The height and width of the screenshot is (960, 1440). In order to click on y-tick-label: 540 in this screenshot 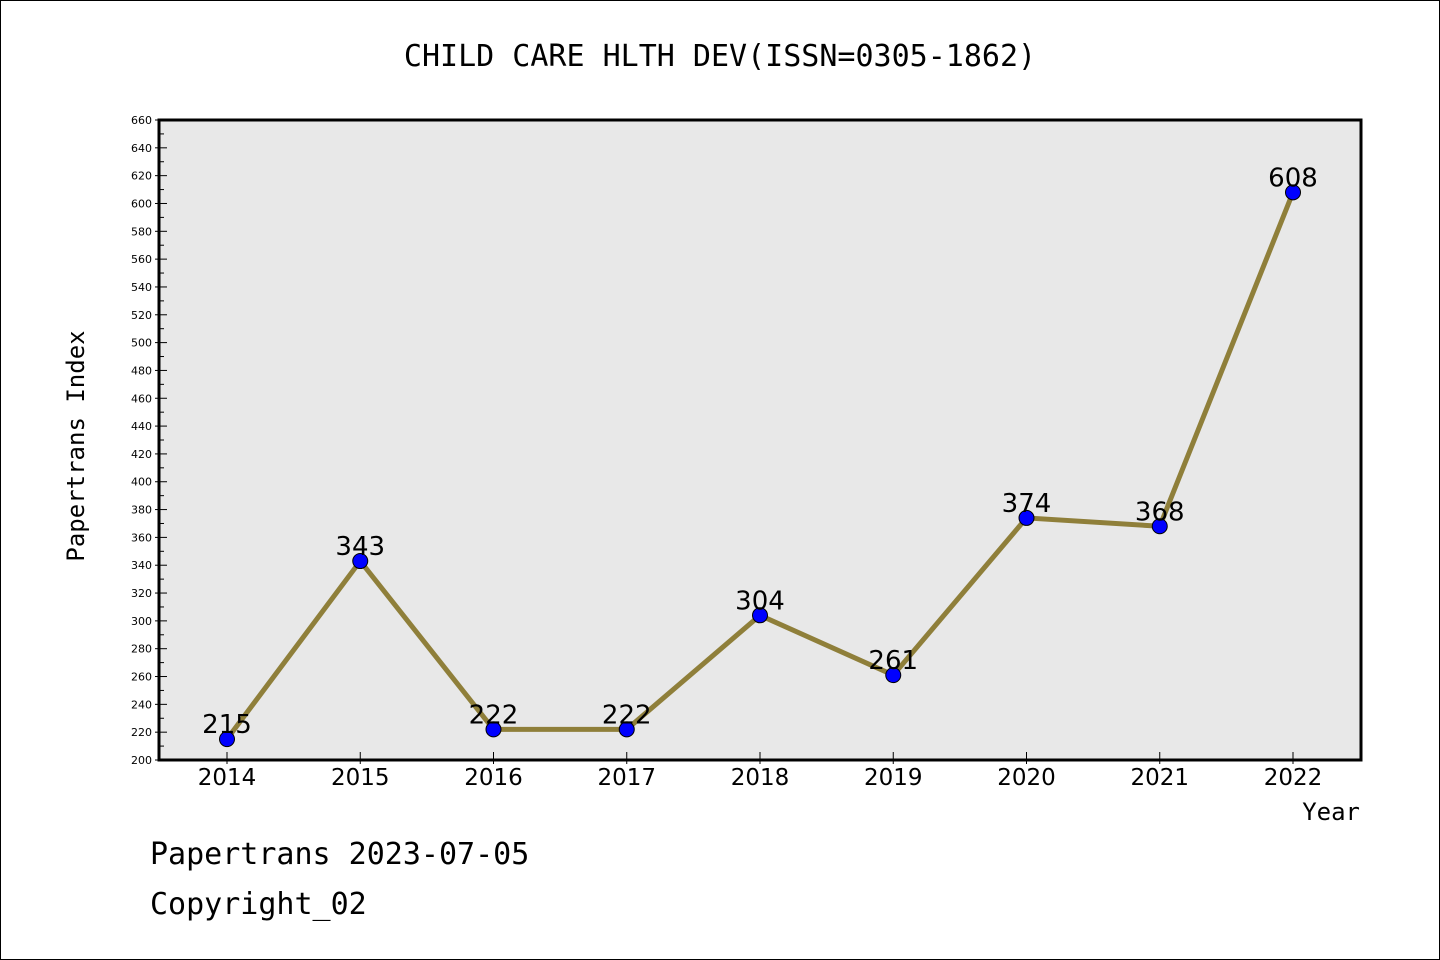, I will do `click(141, 287)`.